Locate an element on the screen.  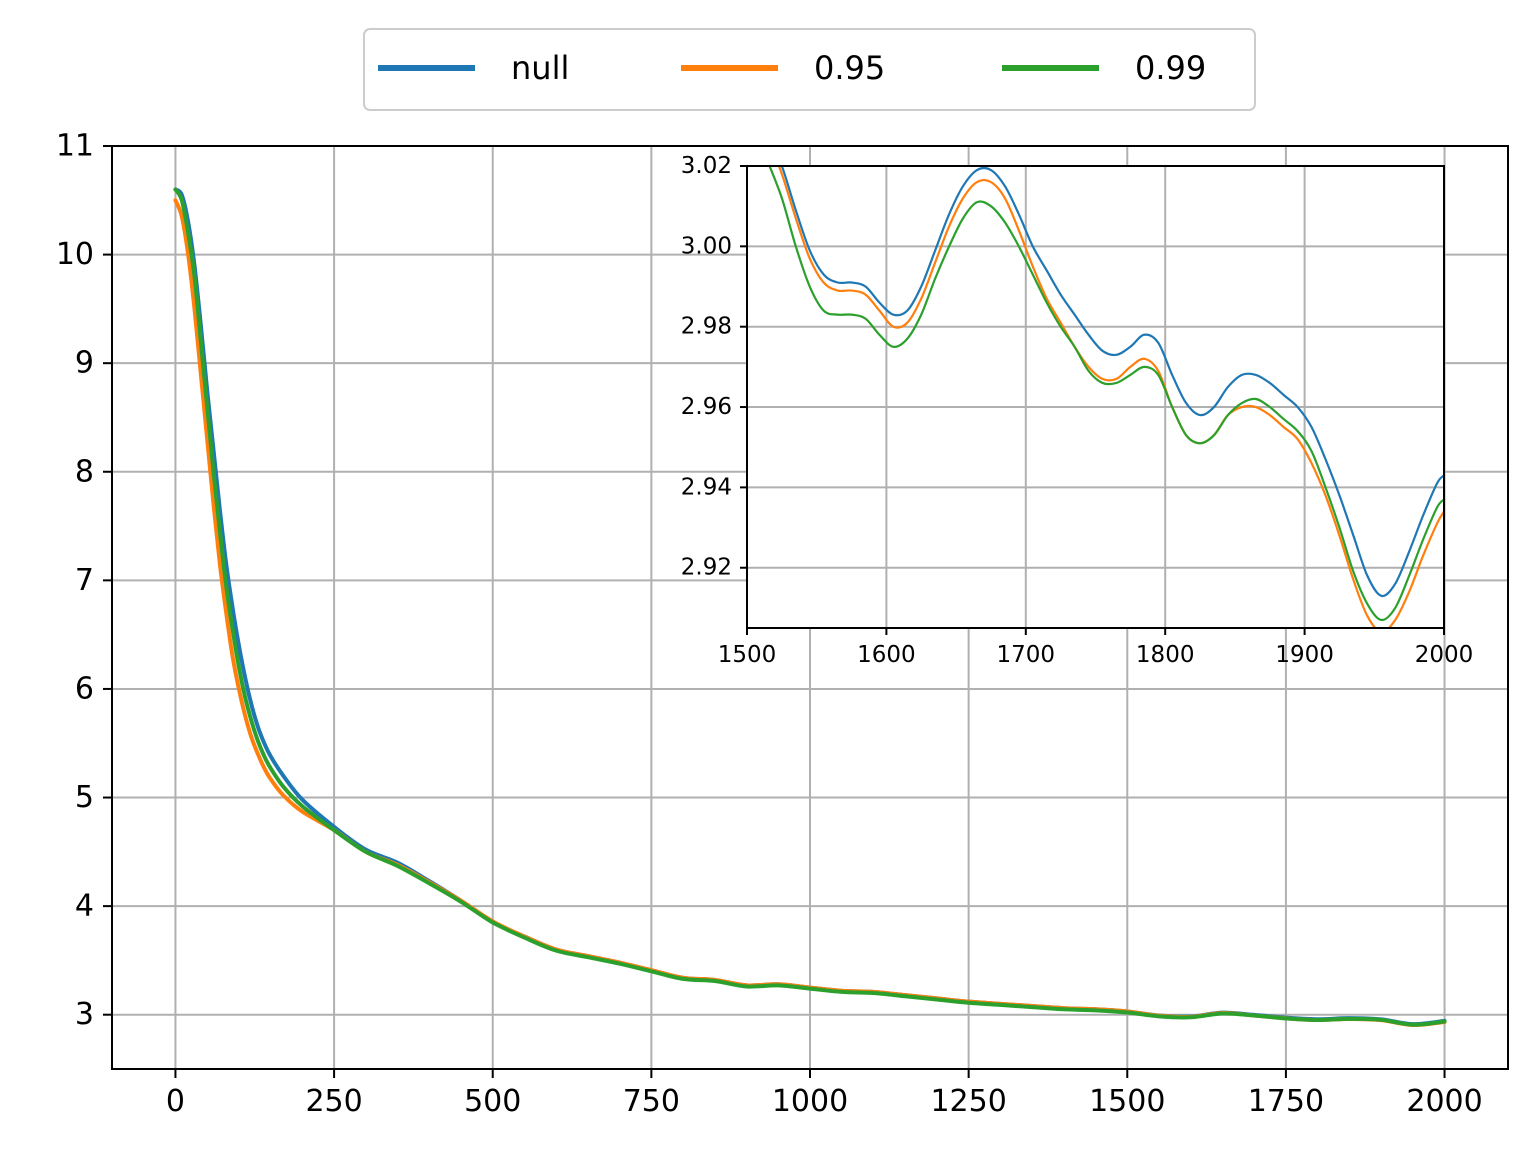
legend: null 0.95 0.99 is located at coordinates (809, 69).